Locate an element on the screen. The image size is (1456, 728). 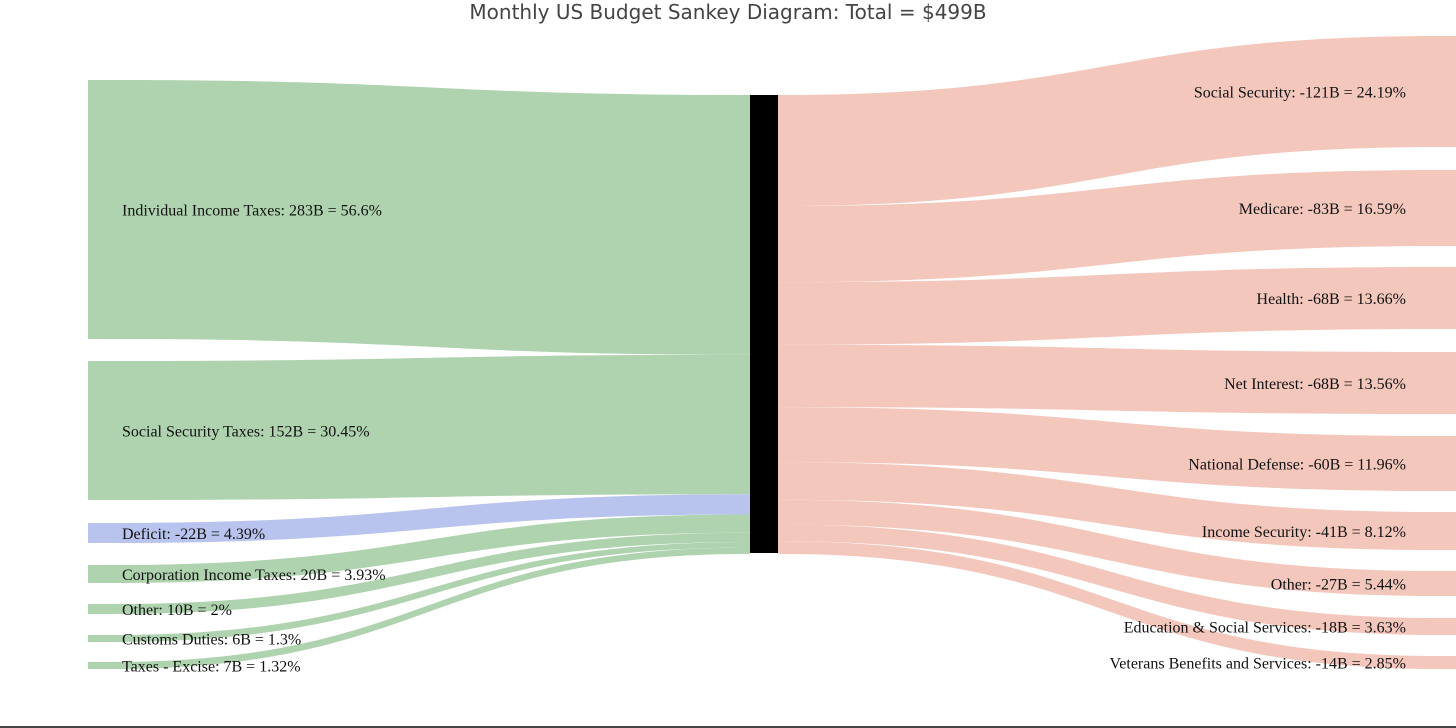
node-customs is located at coordinates (99, 638).